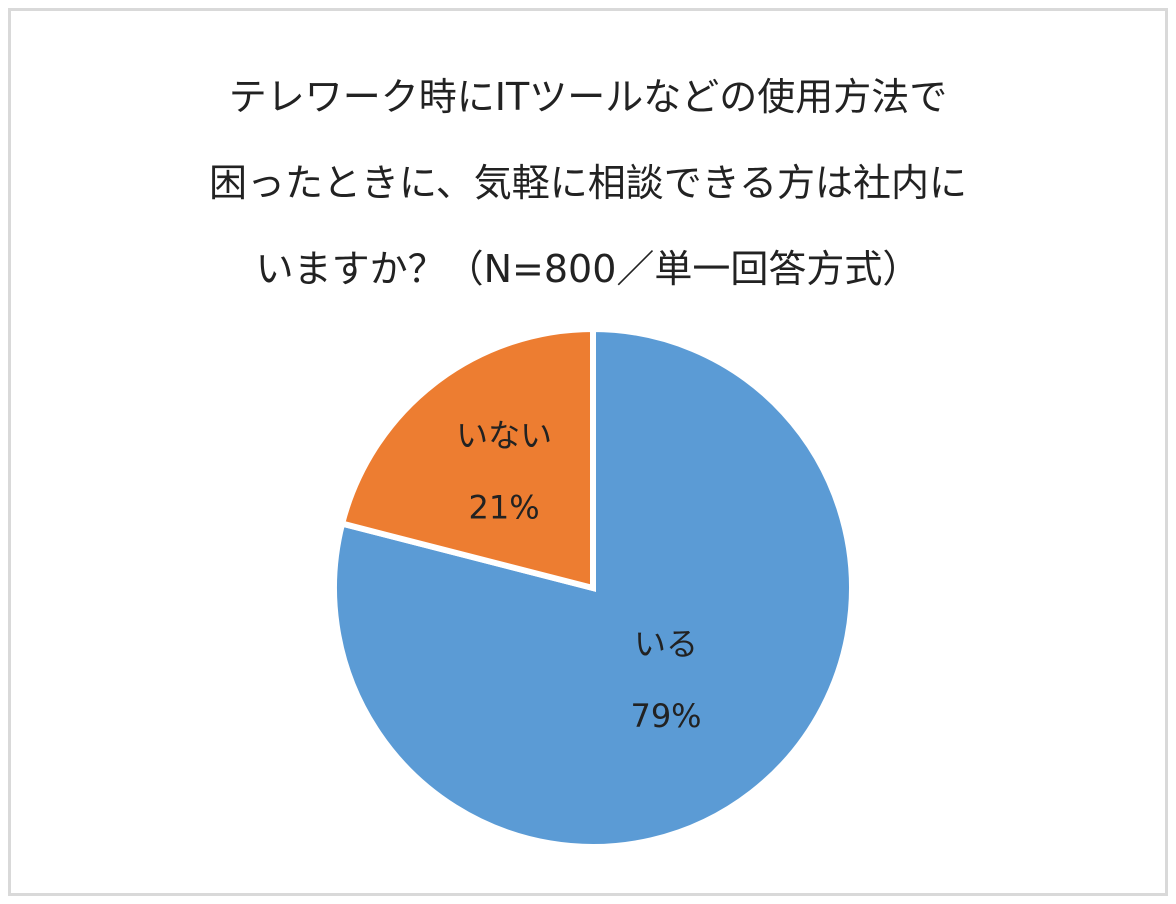 The image size is (1176, 904). What do you see at coordinates (467, 458) in the screenshot?
I see `pie-slice` at bounding box center [467, 458].